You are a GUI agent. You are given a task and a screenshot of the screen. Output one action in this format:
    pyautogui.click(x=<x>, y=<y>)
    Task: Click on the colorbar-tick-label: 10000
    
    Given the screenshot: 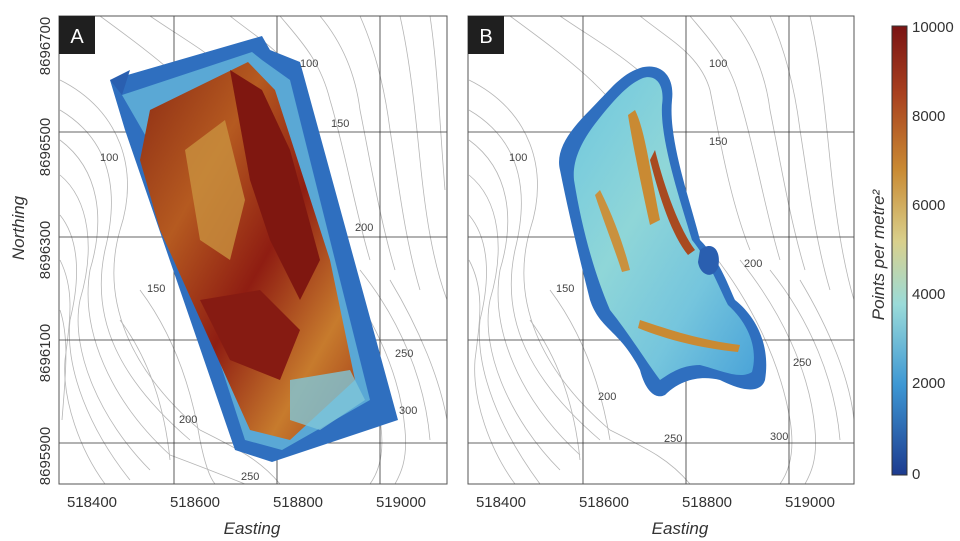 What is the action you would take?
    pyautogui.click(x=933, y=27)
    